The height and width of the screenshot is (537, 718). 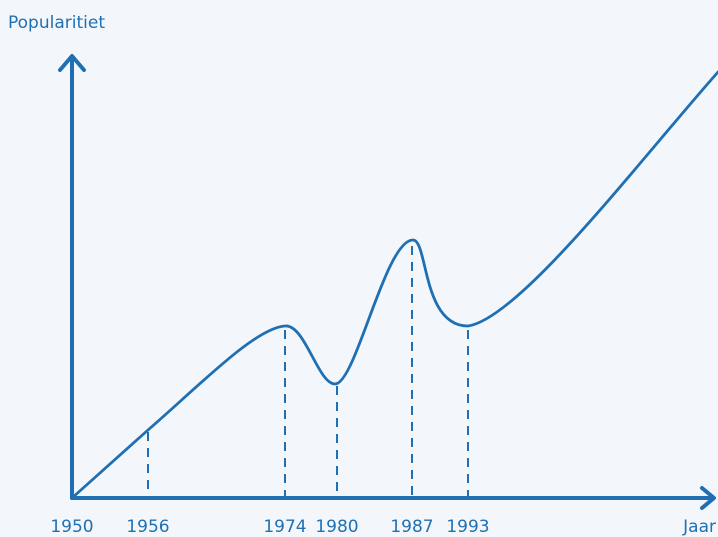 What do you see at coordinates (284, 527) in the screenshot?
I see `x-label: 1974` at bounding box center [284, 527].